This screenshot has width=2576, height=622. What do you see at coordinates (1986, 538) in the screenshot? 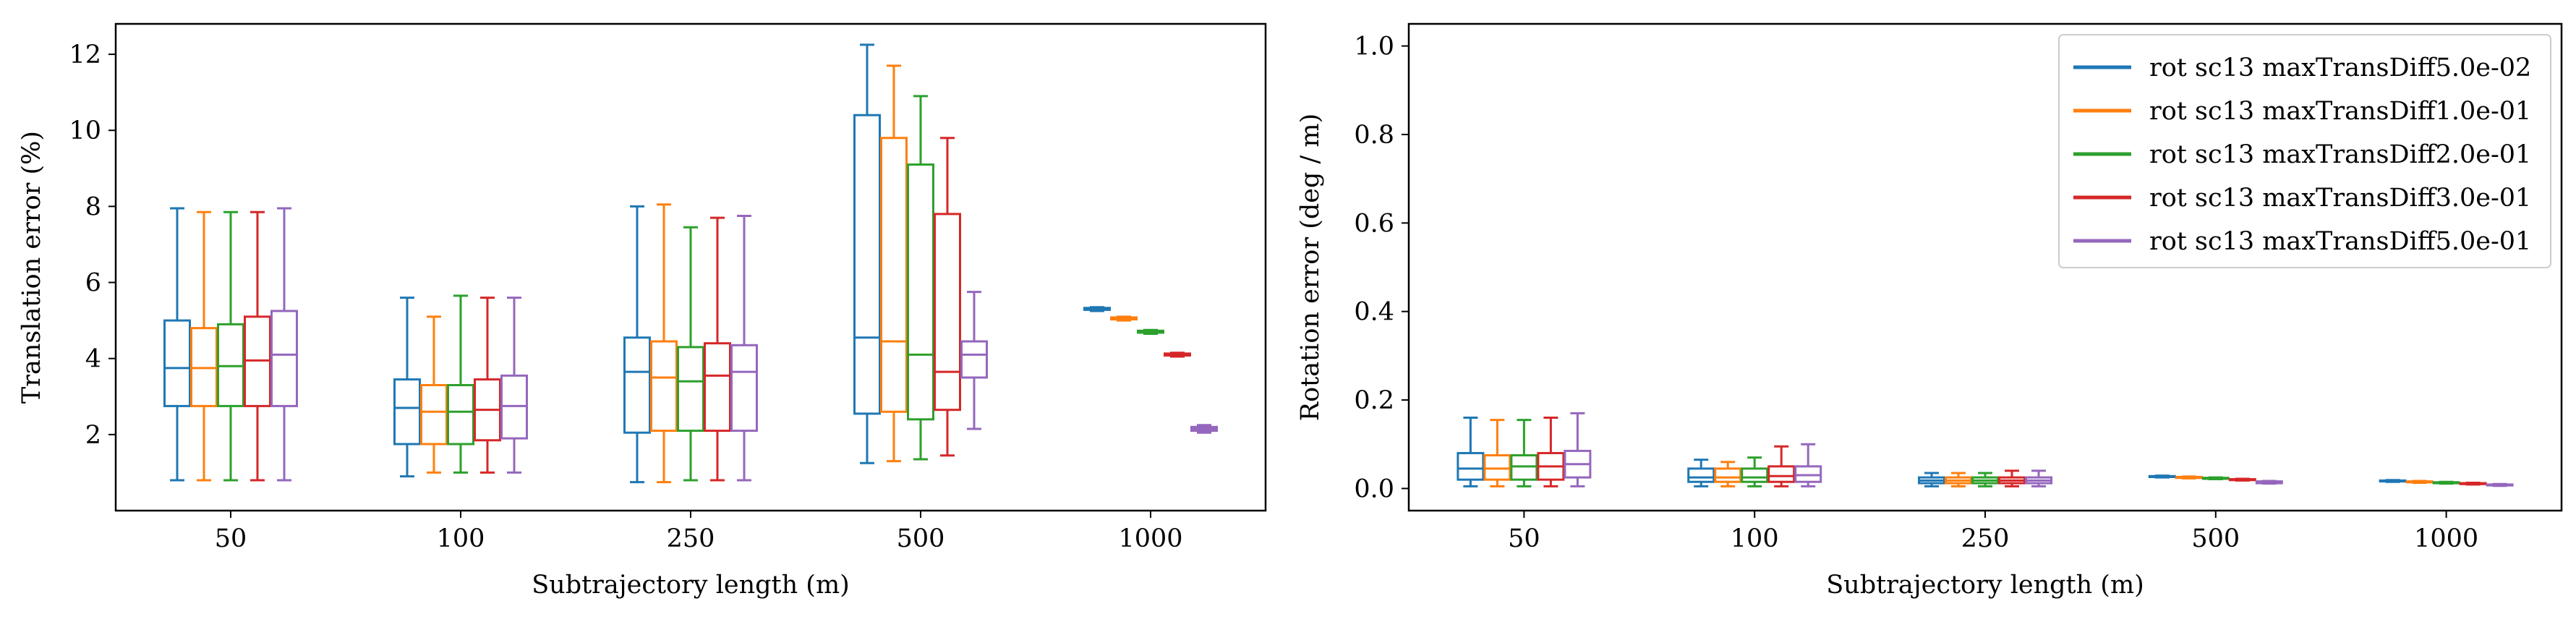
I see `x-tick-label: 250` at bounding box center [1986, 538].